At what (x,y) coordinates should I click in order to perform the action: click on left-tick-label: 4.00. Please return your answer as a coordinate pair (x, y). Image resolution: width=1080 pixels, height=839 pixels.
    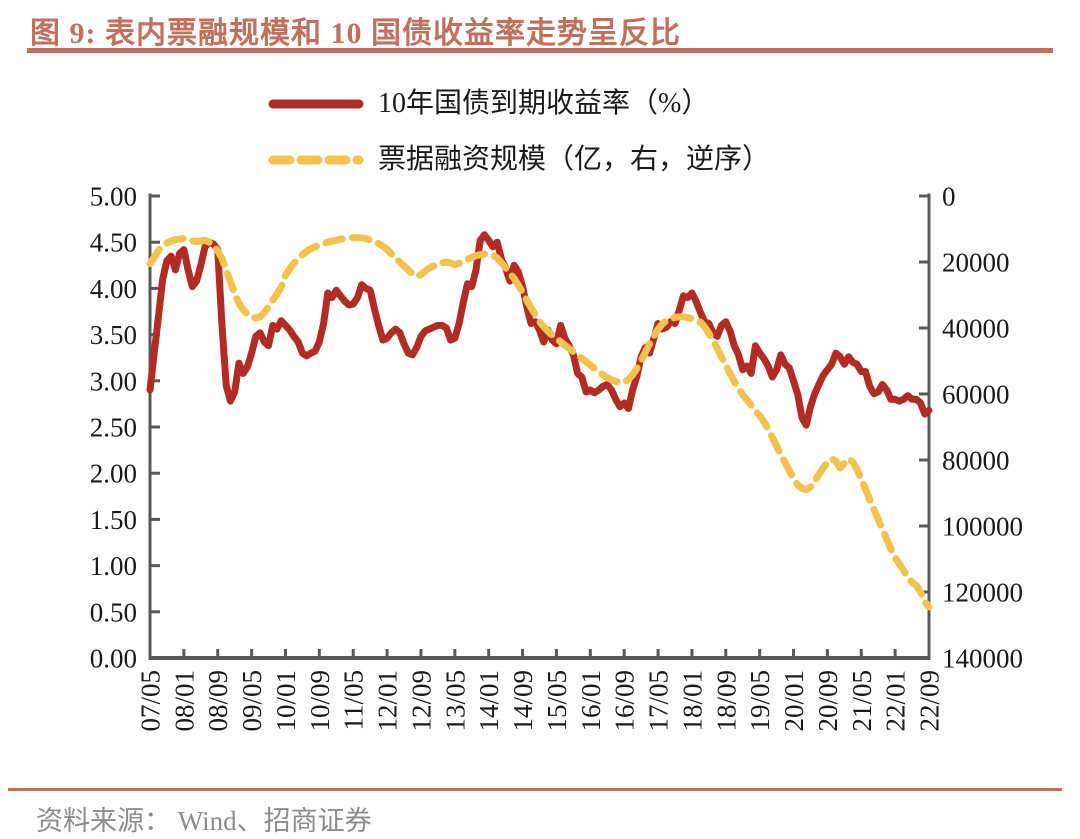
    Looking at the image, I should click on (113, 289).